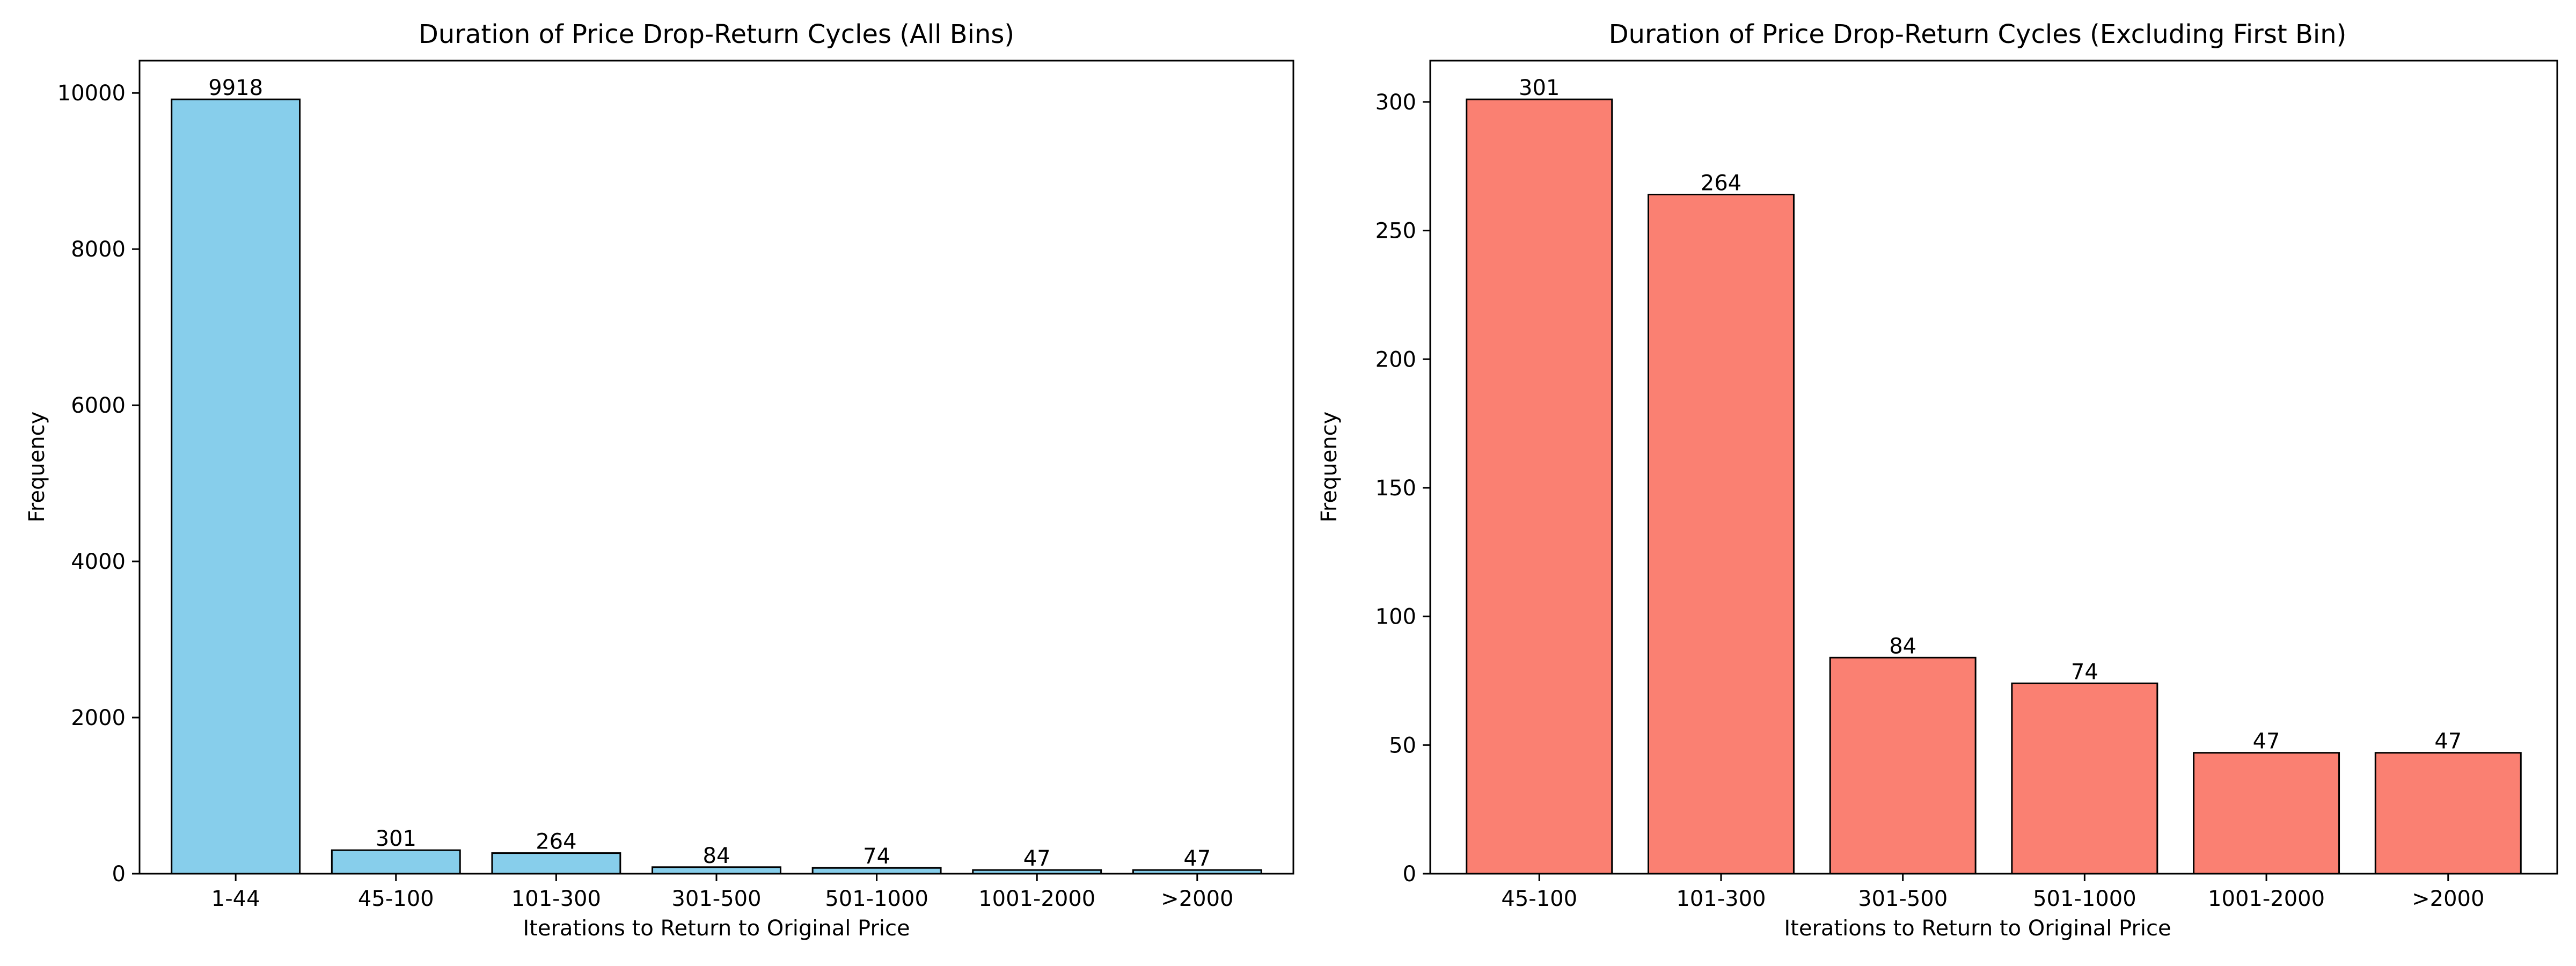 This screenshot has height=966, width=2576. What do you see at coordinates (235, 88) in the screenshot?
I see `chart-all-bins-data-label-0: 9918` at bounding box center [235, 88].